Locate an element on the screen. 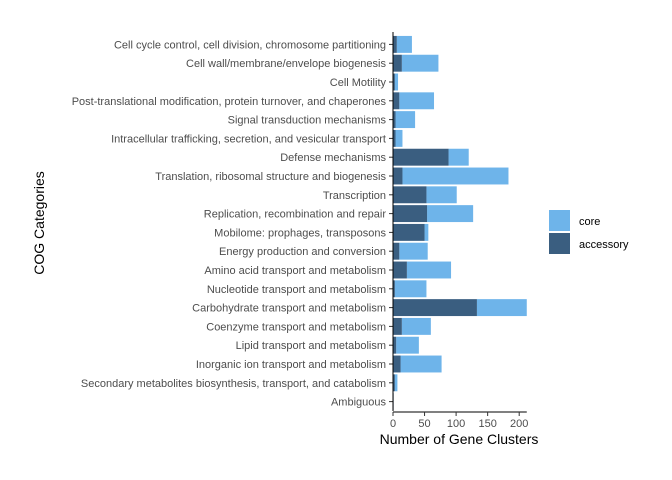 This screenshot has height=480, width=672. x-tick-label: 200 is located at coordinates (519, 424).